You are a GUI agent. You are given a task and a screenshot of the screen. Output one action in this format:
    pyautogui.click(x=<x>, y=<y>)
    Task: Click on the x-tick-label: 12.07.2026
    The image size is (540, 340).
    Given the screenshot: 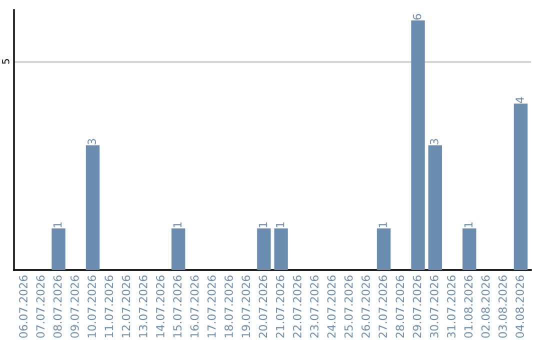 What is the action you would take?
    pyautogui.click(x=126, y=307)
    